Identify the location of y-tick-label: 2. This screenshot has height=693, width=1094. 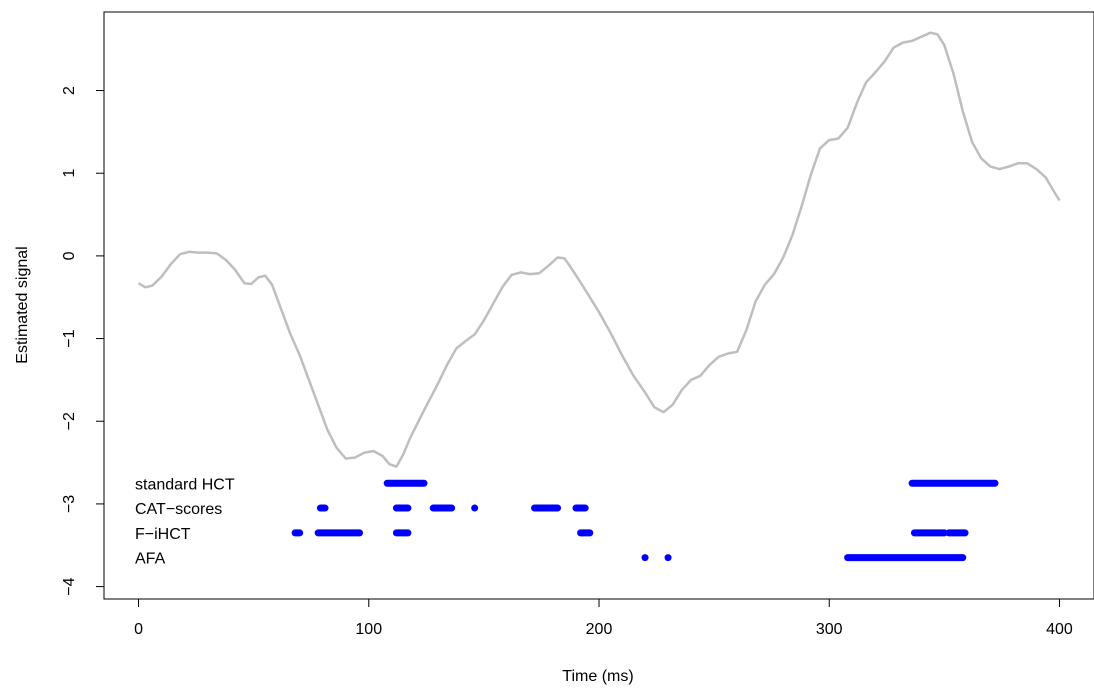
(69, 90).